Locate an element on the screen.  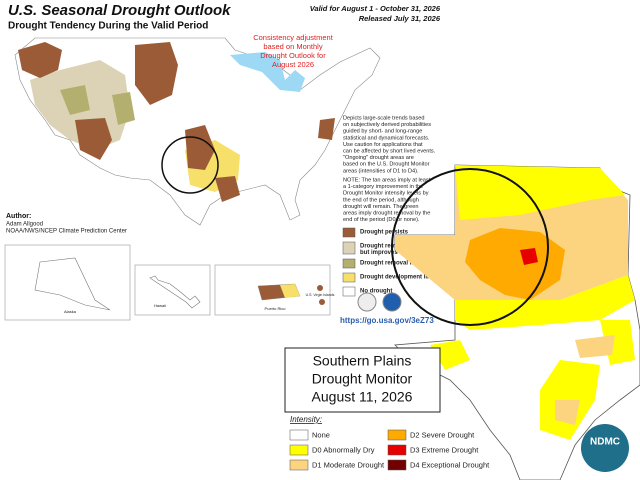
puerto-rico-east is located at coordinates (290, 291).